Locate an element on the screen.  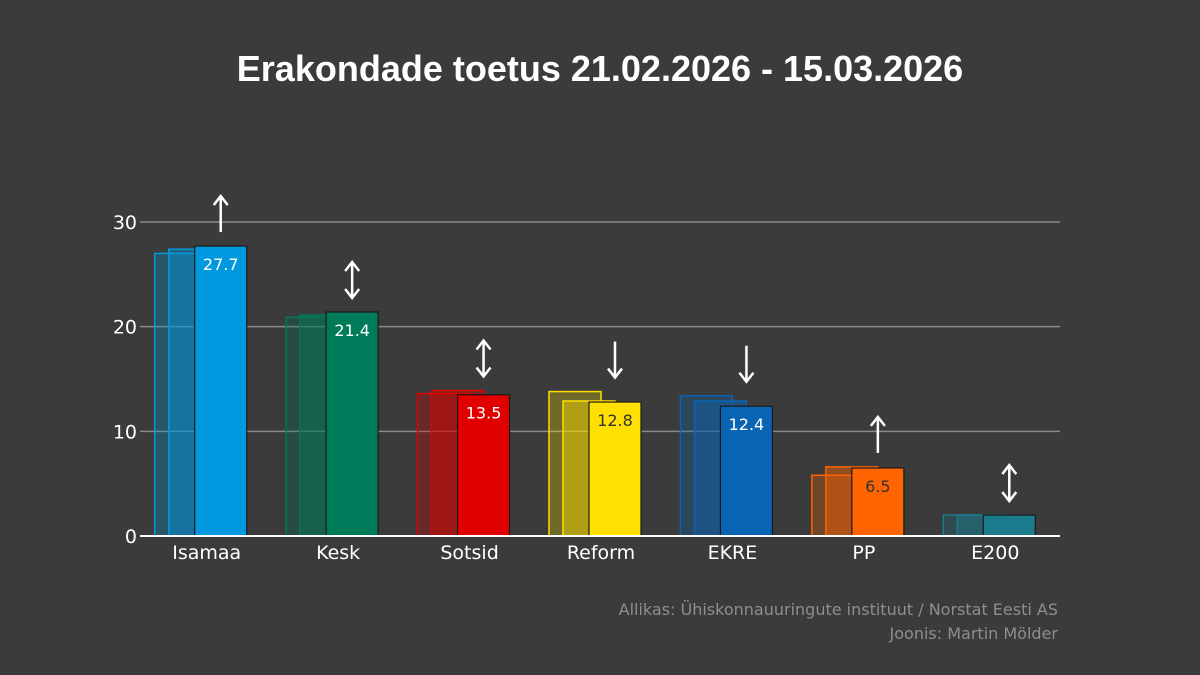
bar-e200 is located at coordinates (1009, 525).